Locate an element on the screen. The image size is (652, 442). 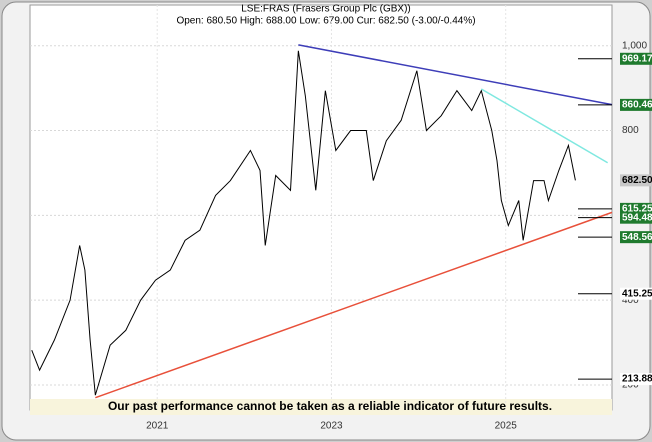
level-label: 415.25 is located at coordinates (637, 293).